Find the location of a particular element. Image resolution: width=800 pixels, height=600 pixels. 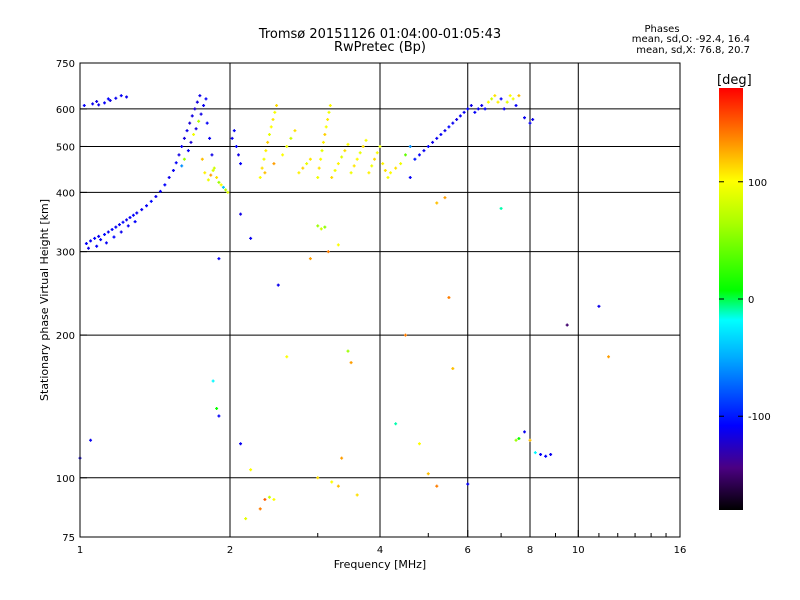

y-axis-label: Stationary phase Virtual Height [km] is located at coordinates (44, 300).